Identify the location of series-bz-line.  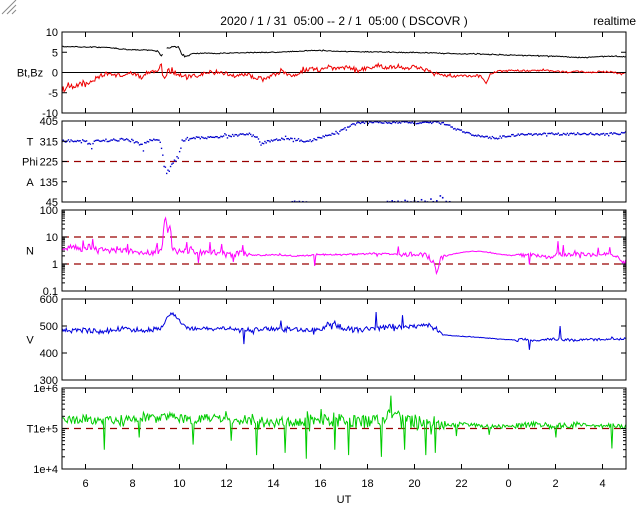
(344, 77).